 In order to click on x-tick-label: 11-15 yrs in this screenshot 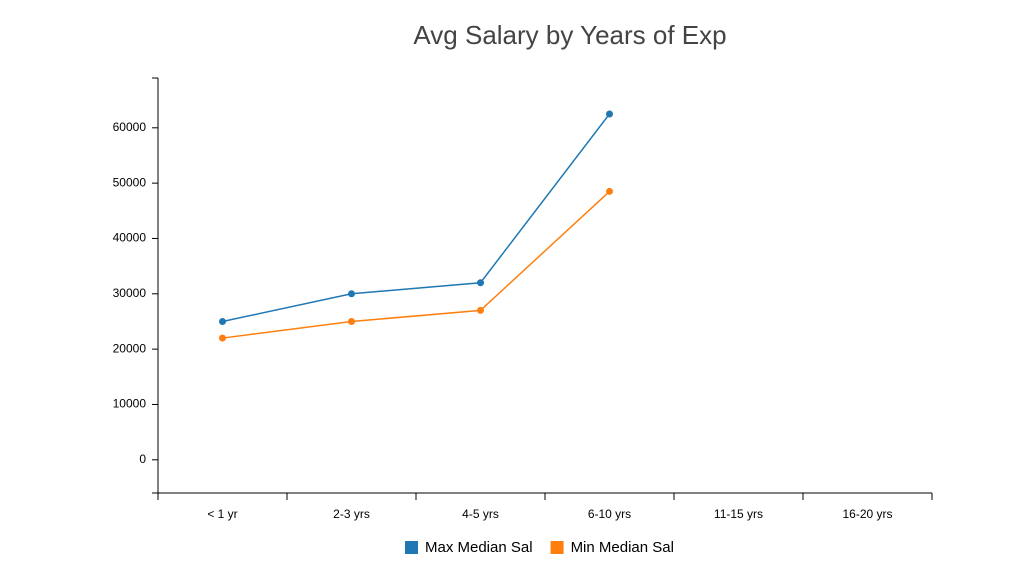, I will do `click(738, 514)`.